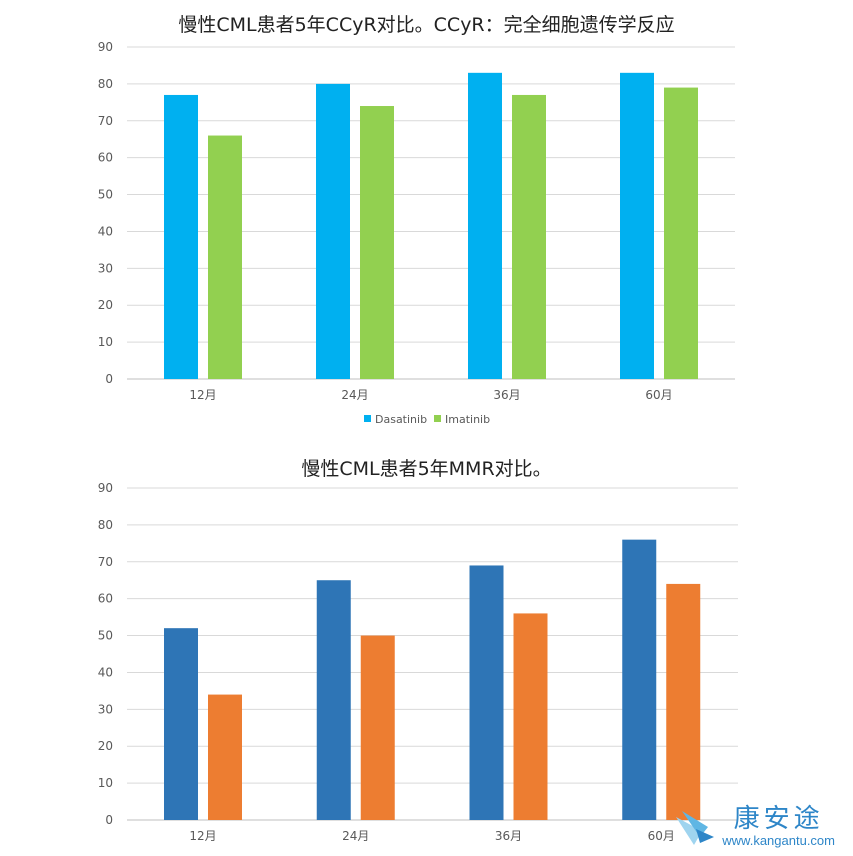 Image resolution: width=853 pixels, height=856 pixels. Describe the element at coordinates (426, 25) in the screenshot. I see `chart-title: 慢性CML患者5年CCyR对比。CCyR：完全细胞遗传学反应` at that location.